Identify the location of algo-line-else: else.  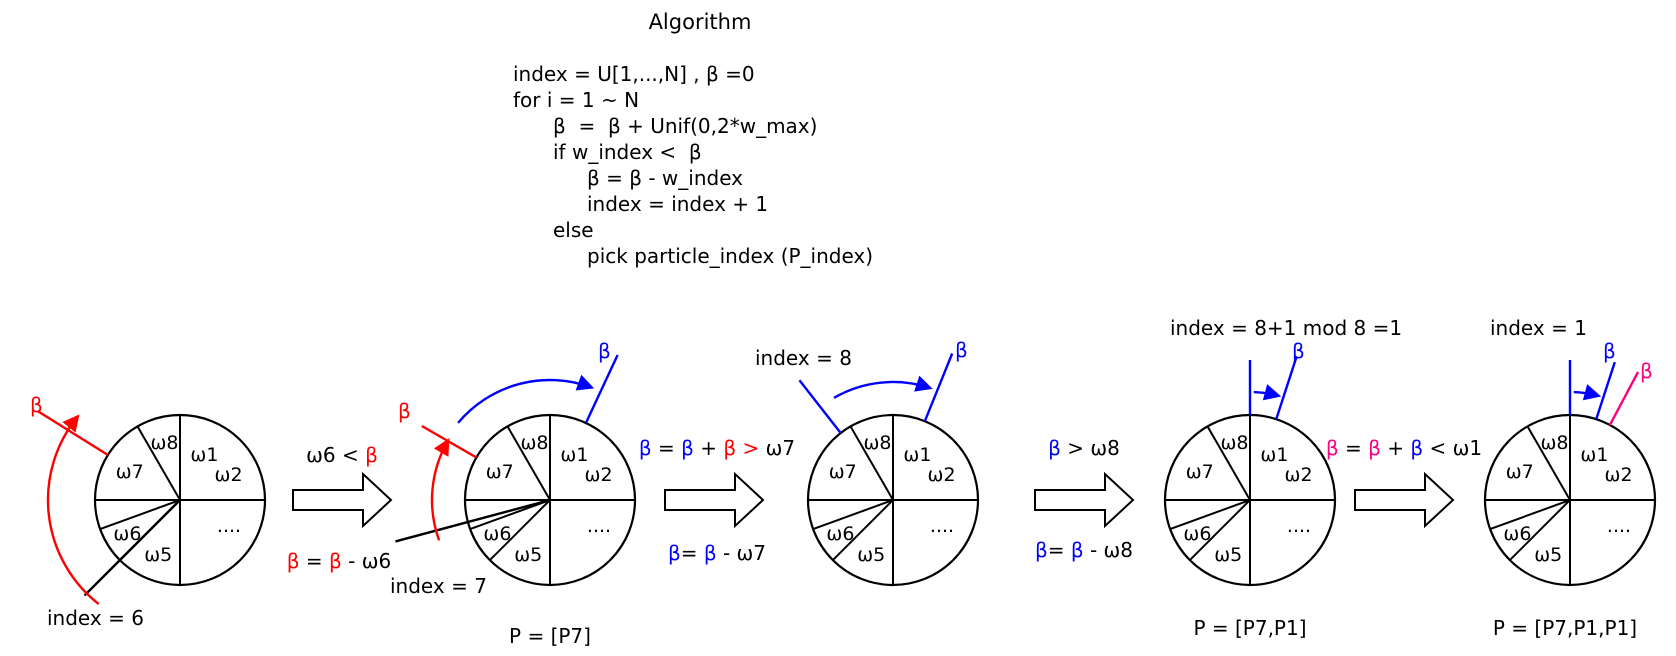
(573, 230).